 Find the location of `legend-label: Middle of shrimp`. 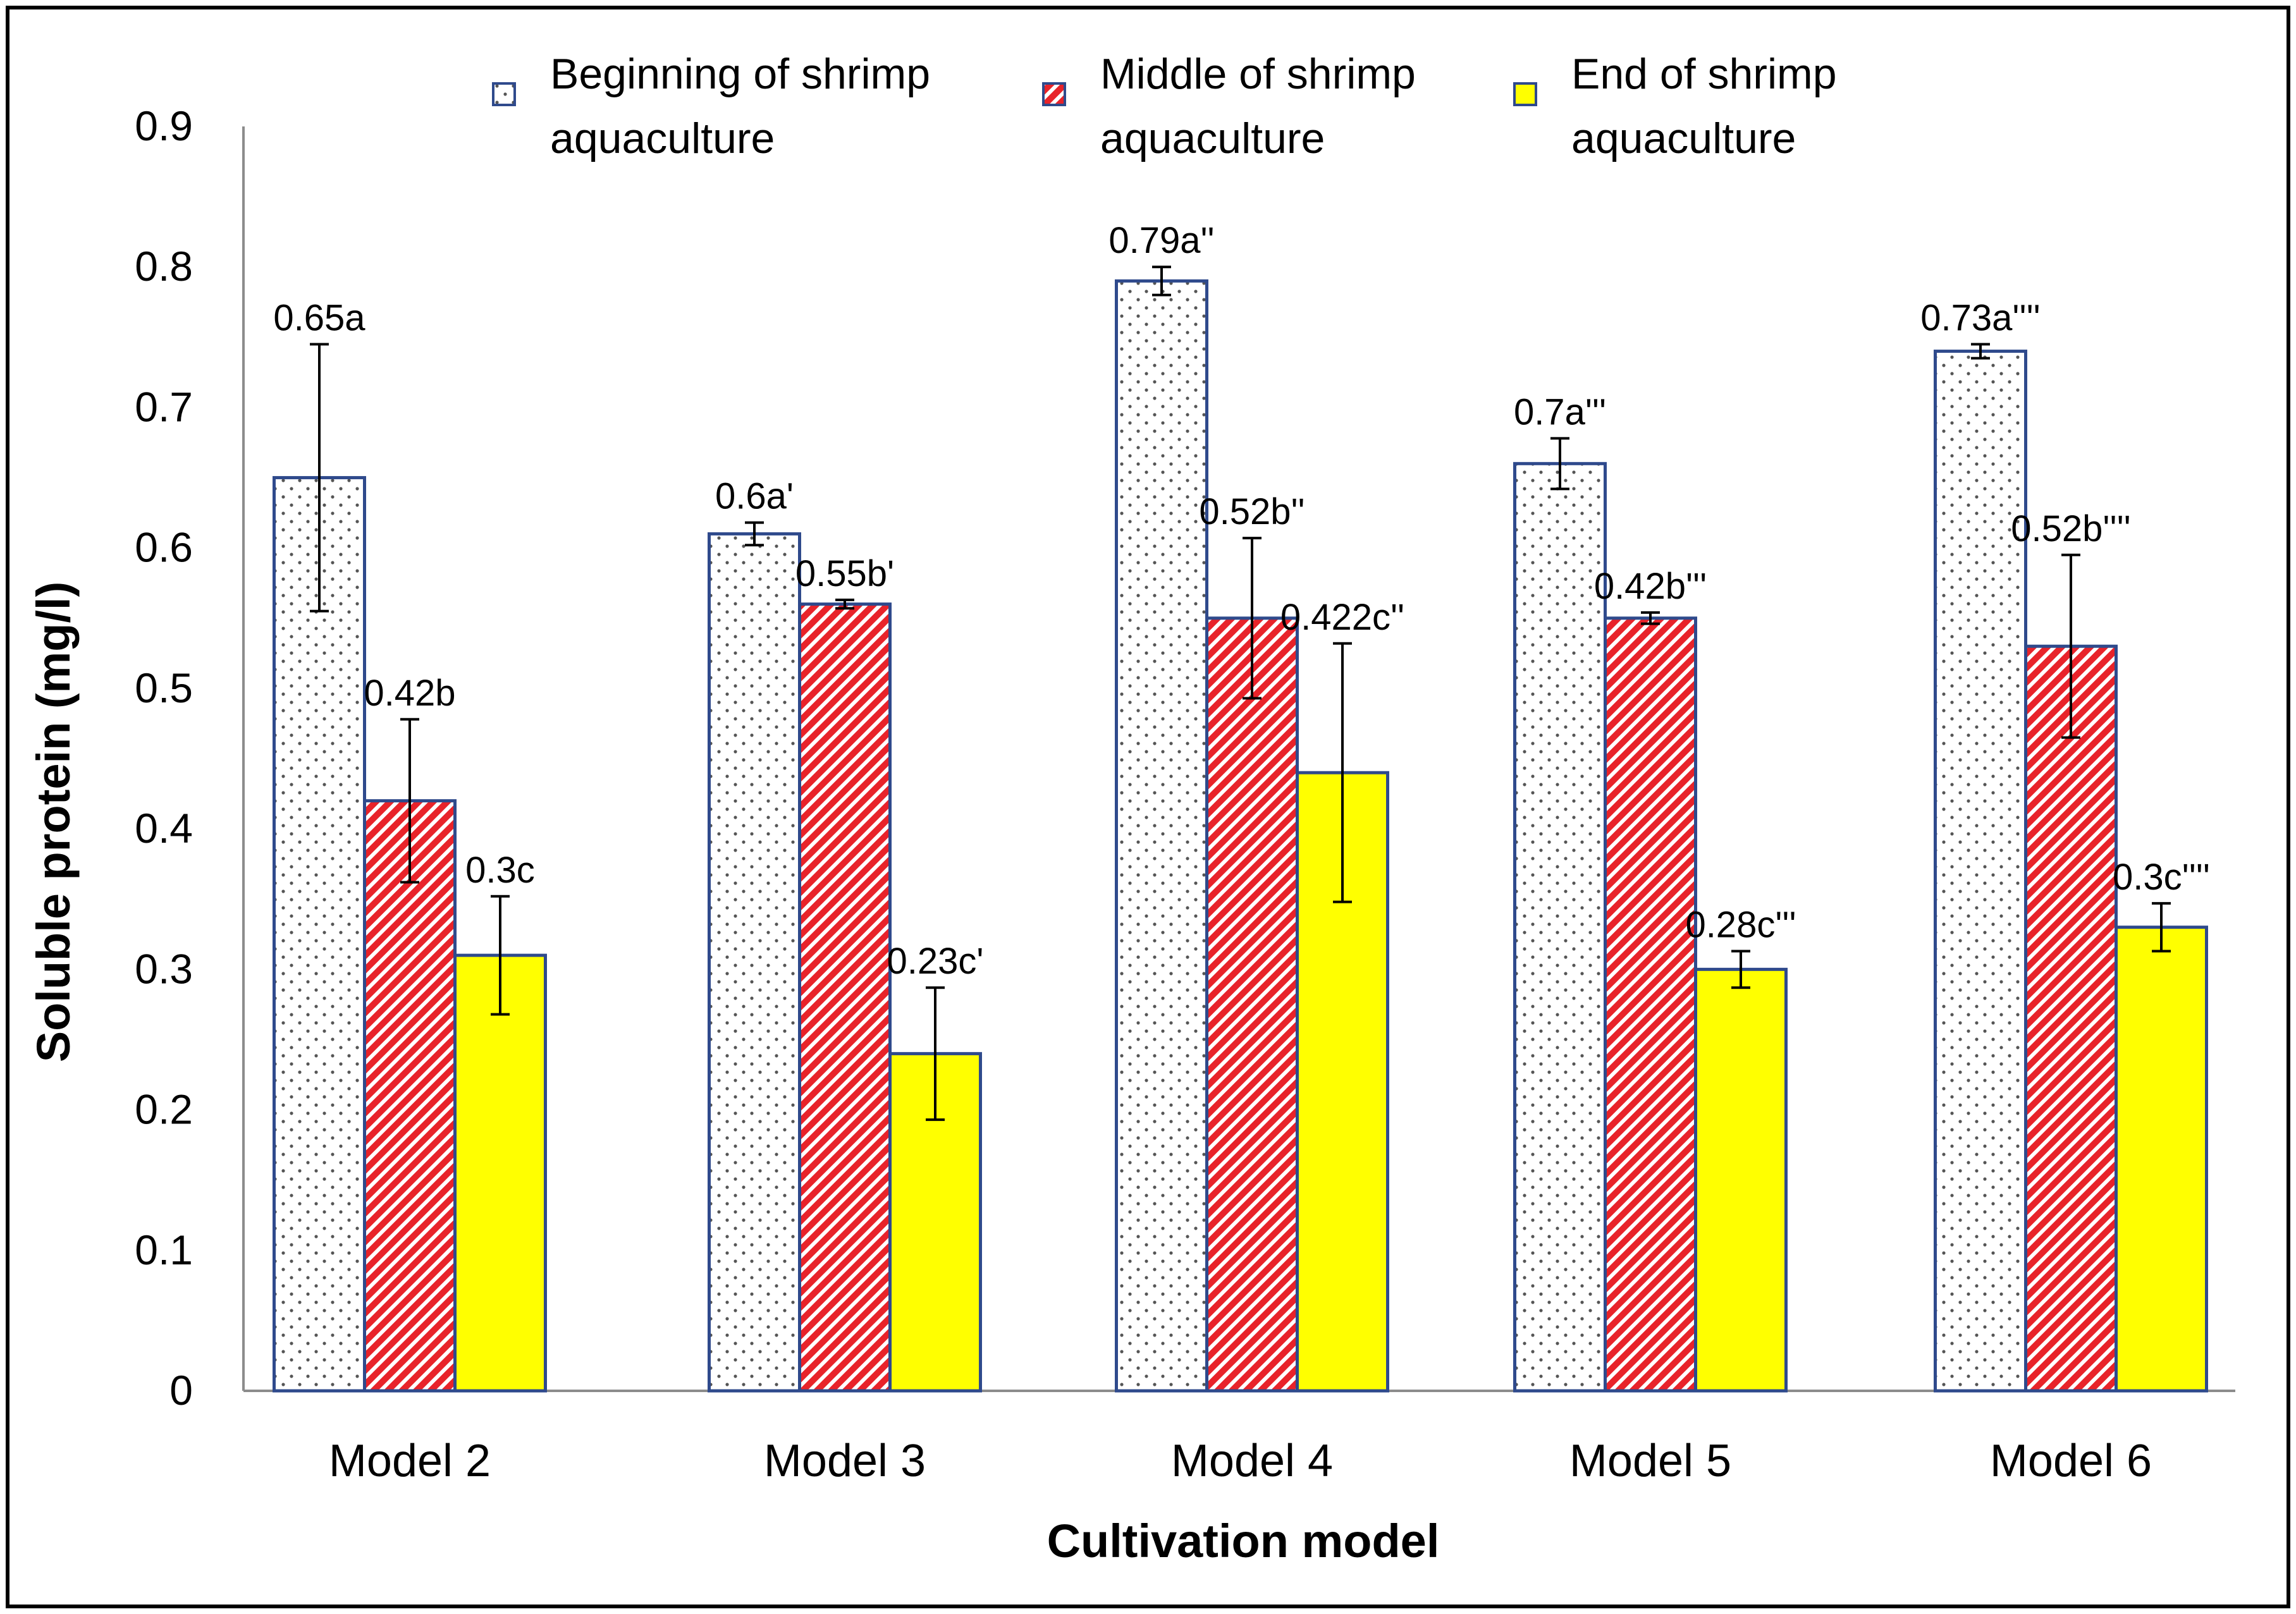

legend-label: Middle of shrimp is located at coordinates (1258, 74).